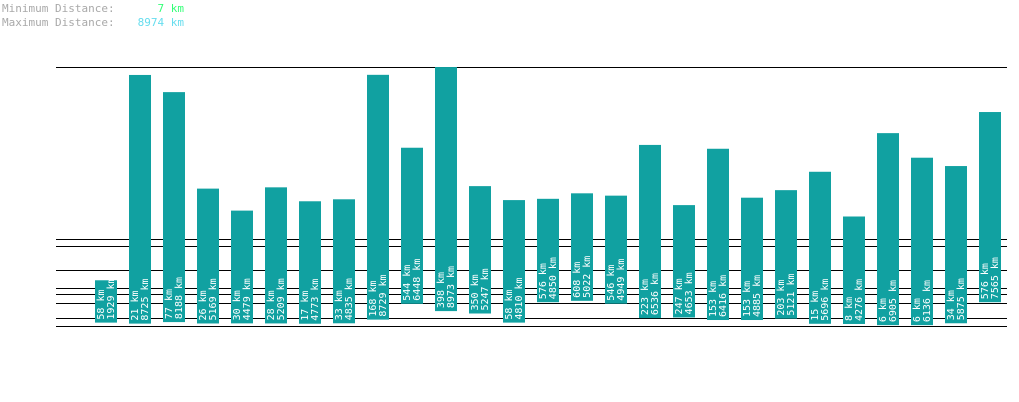 Image resolution: width=1019 pixels, height=402 pixels. I want to click on bar-high-label-13: 4810 km, so click(519, 298).